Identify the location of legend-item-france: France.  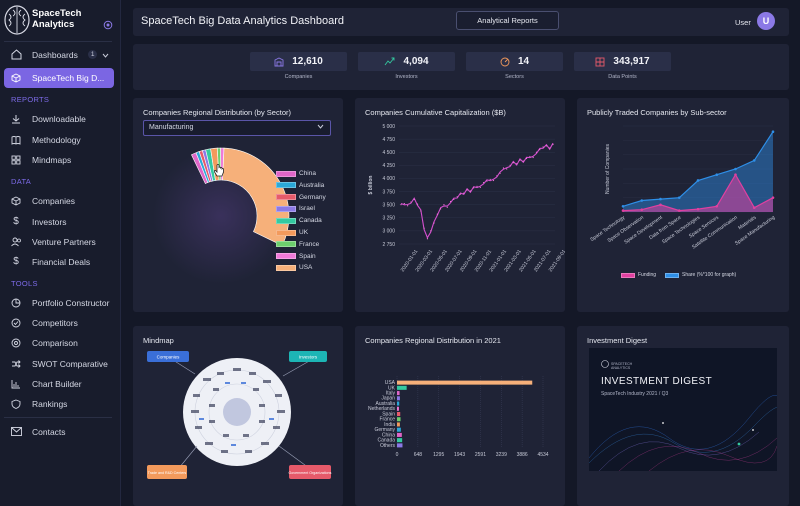
(297, 244).